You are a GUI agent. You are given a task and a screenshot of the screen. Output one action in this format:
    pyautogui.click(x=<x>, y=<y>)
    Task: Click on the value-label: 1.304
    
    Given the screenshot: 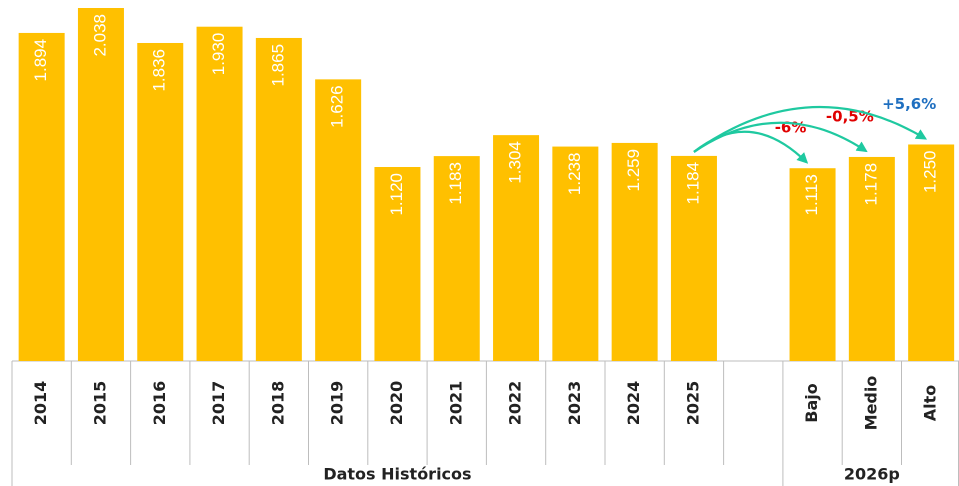 What is the action you would take?
    pyautogui.click(x=515, y=162)
    